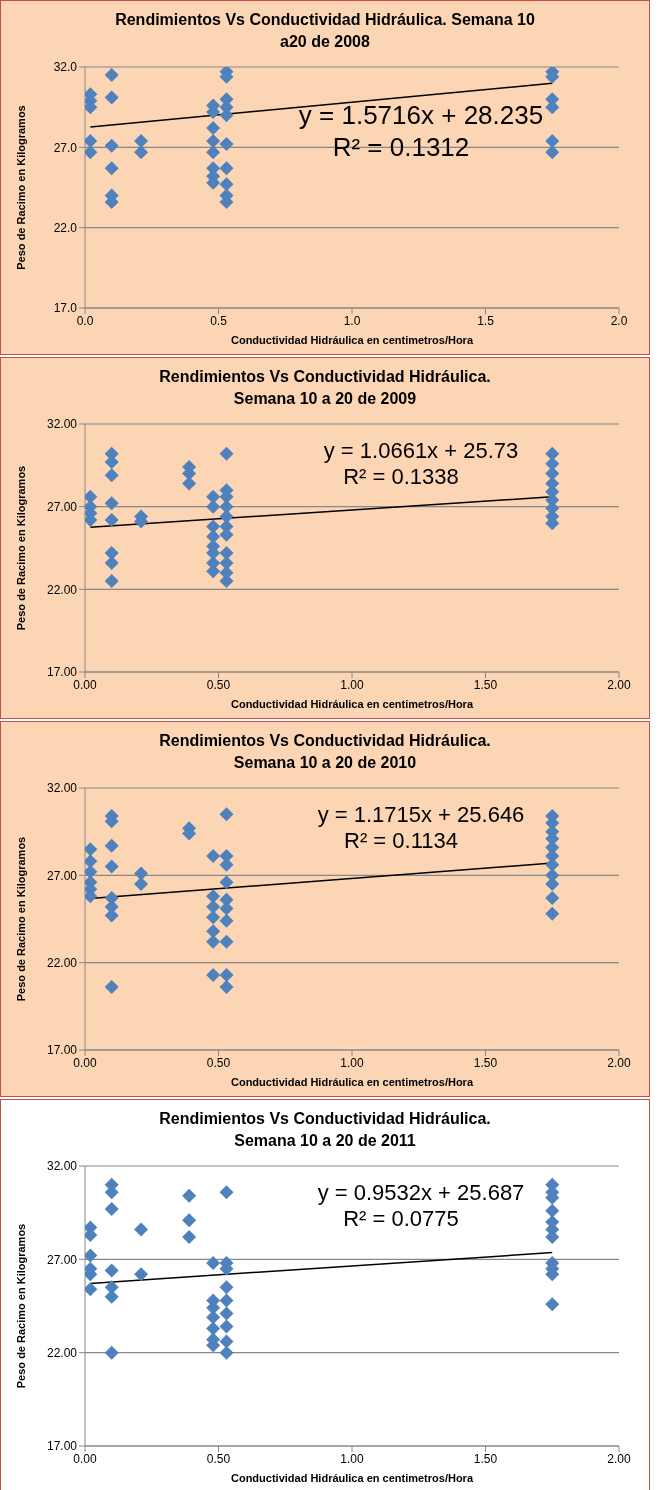  What do you see at coordinates (65, 308) in the screenshot?
I see `y-tick-label: 17.0` at bounding box center [65, 308].